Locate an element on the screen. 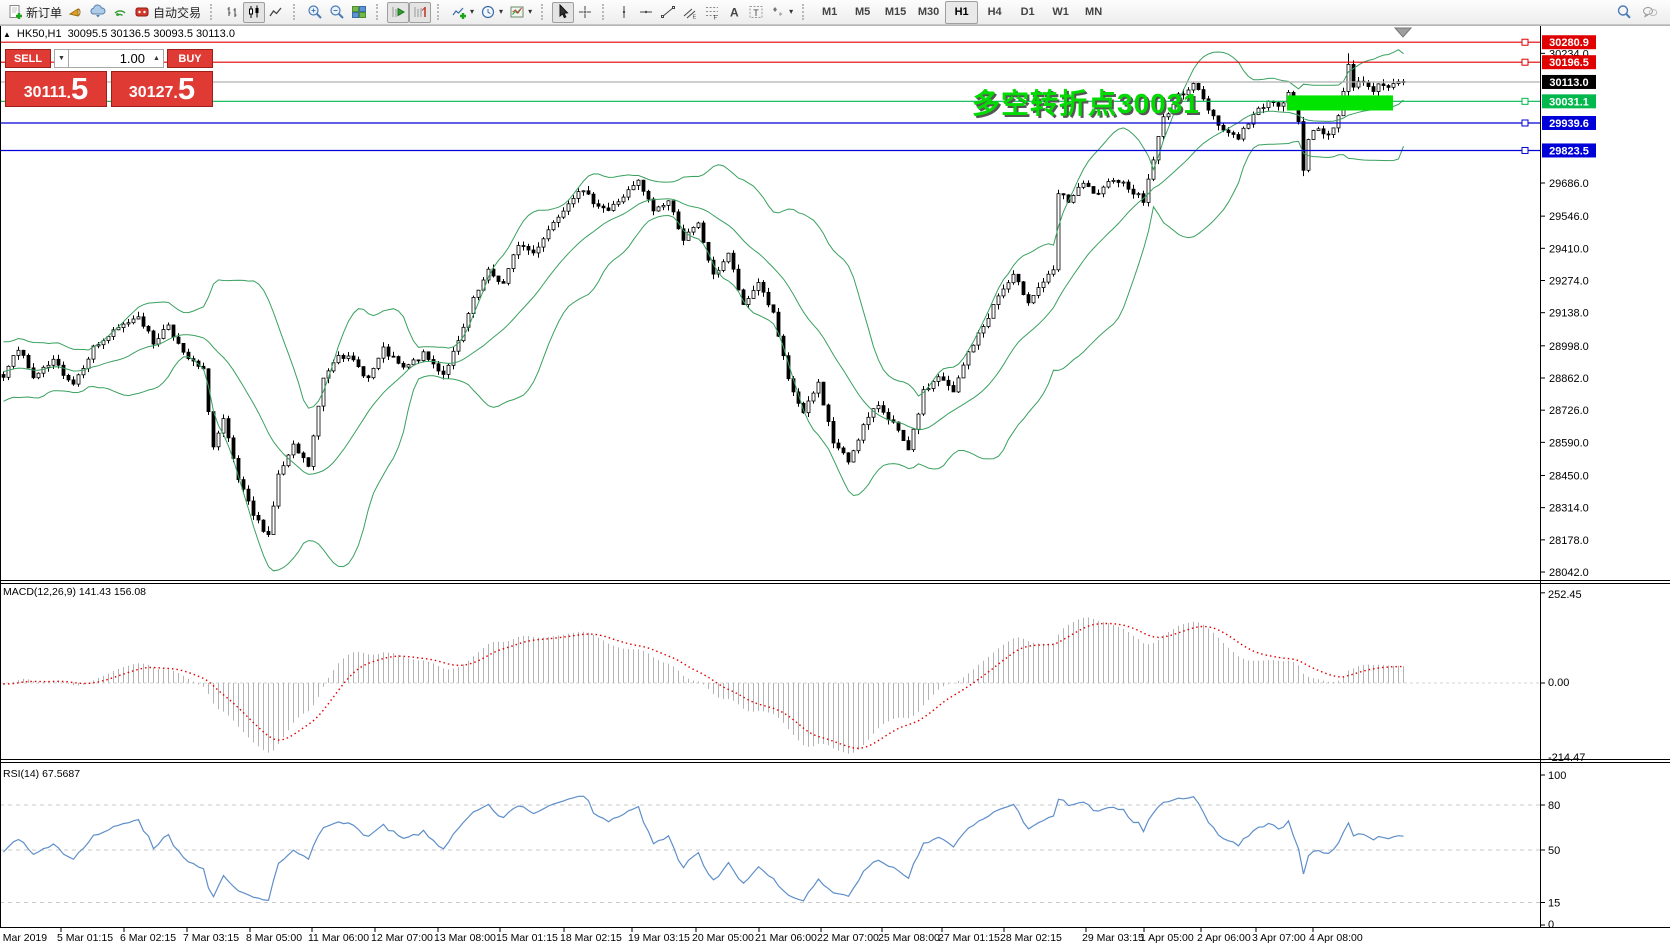 The height and width of the screenshot is (945, 1670). templates-button: ▾ is located at coordinates (520, 12).